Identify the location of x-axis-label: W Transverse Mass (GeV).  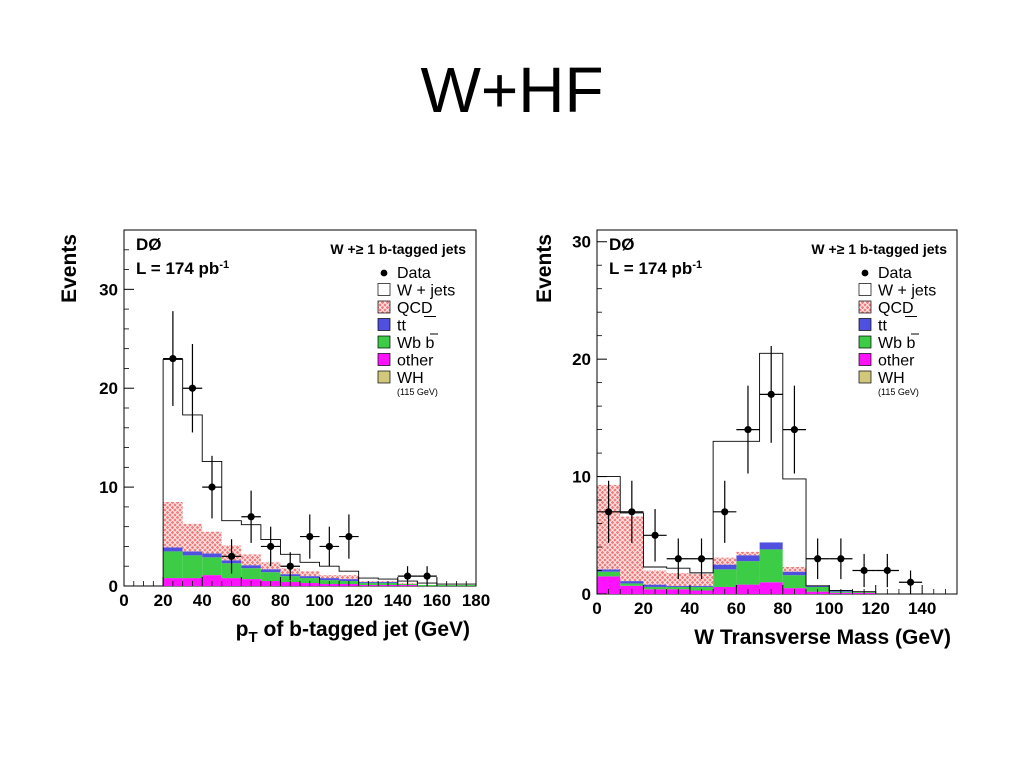
(822, 637).